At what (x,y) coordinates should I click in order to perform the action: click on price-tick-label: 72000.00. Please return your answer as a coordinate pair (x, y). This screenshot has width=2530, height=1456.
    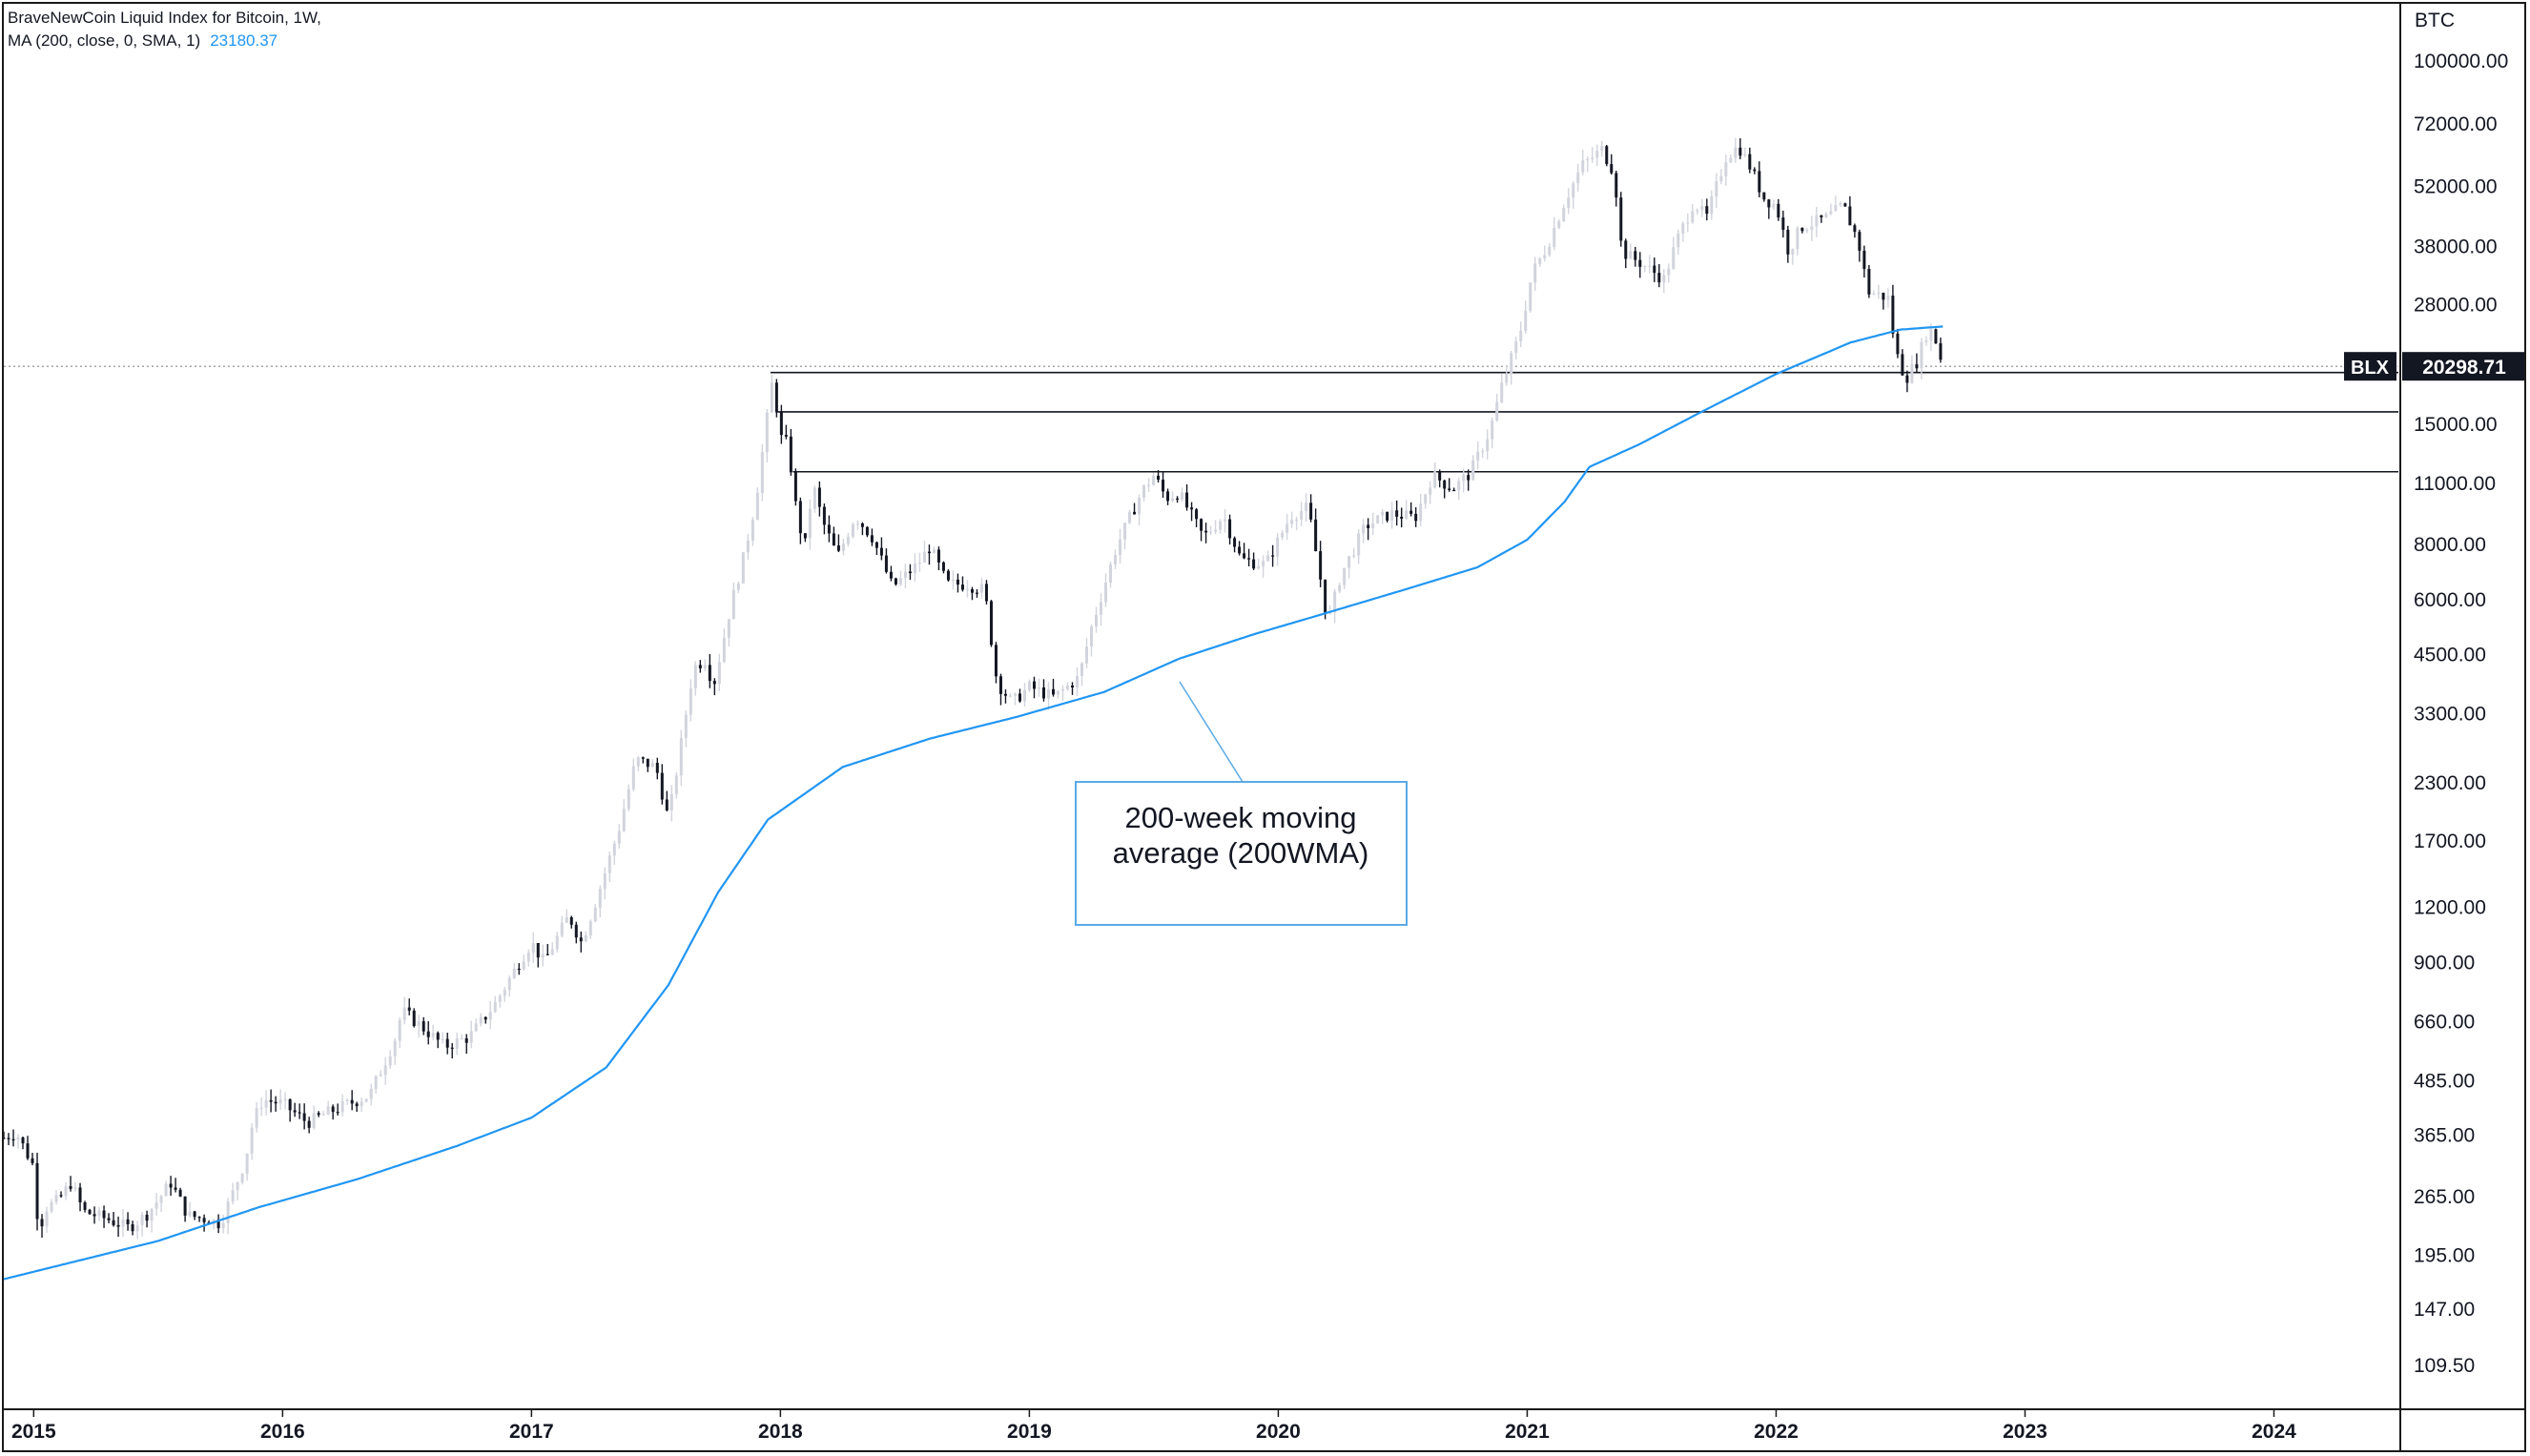
    Looking at the image, I should click on (2456, 124).